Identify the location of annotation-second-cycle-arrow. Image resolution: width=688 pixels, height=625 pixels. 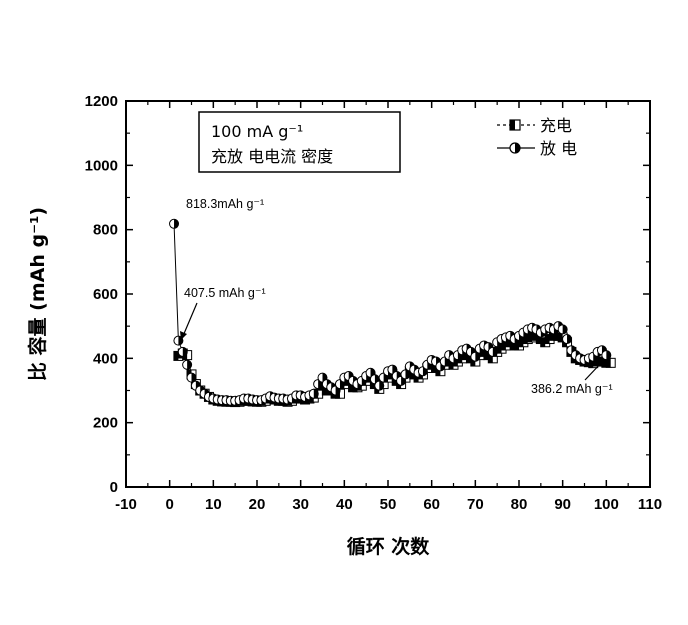
(190, 319).